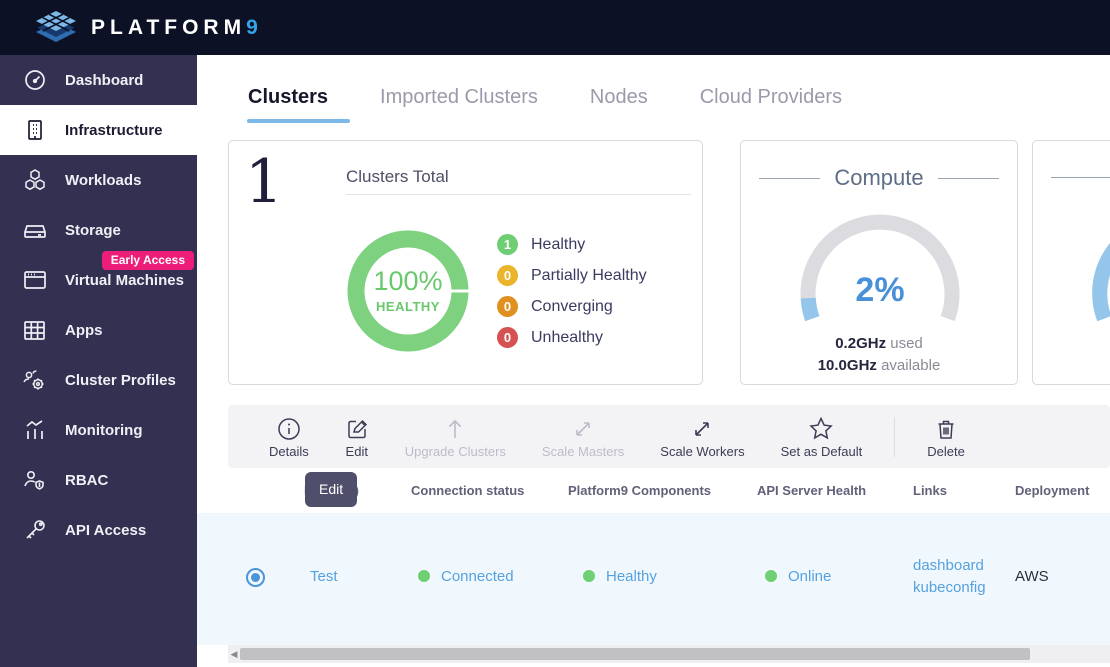 This screenshot has height=667, width=1110. I want to click on sidebar-item-apps: Apps, so click(98, 330).